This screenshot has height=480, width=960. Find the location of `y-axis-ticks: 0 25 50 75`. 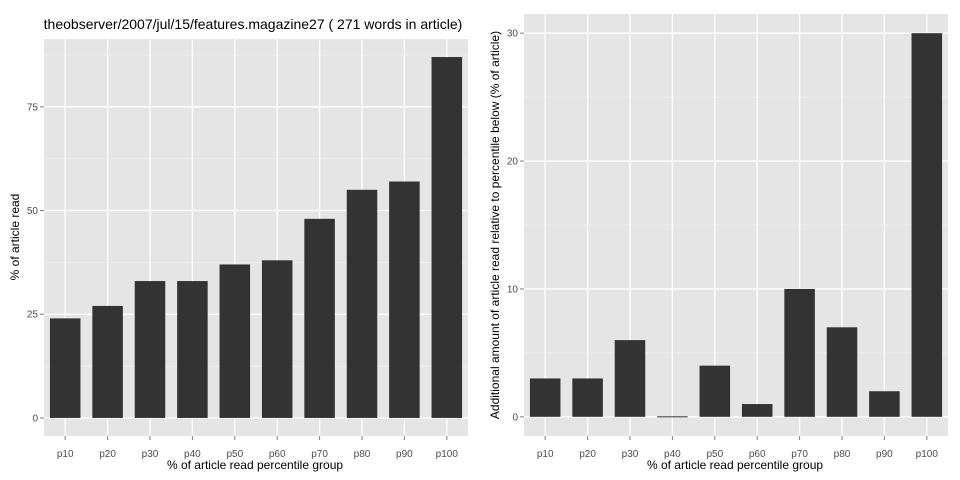

y-axis-ticks: 0 25 50 75 is located at coordinates (35, 263).